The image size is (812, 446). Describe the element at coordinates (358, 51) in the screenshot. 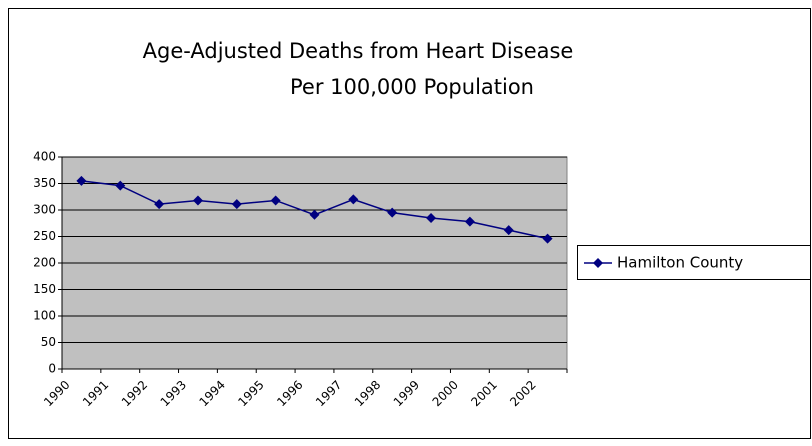

I see `chart-title: Age-Adjusted Deaths from Heart Disease` at that location.